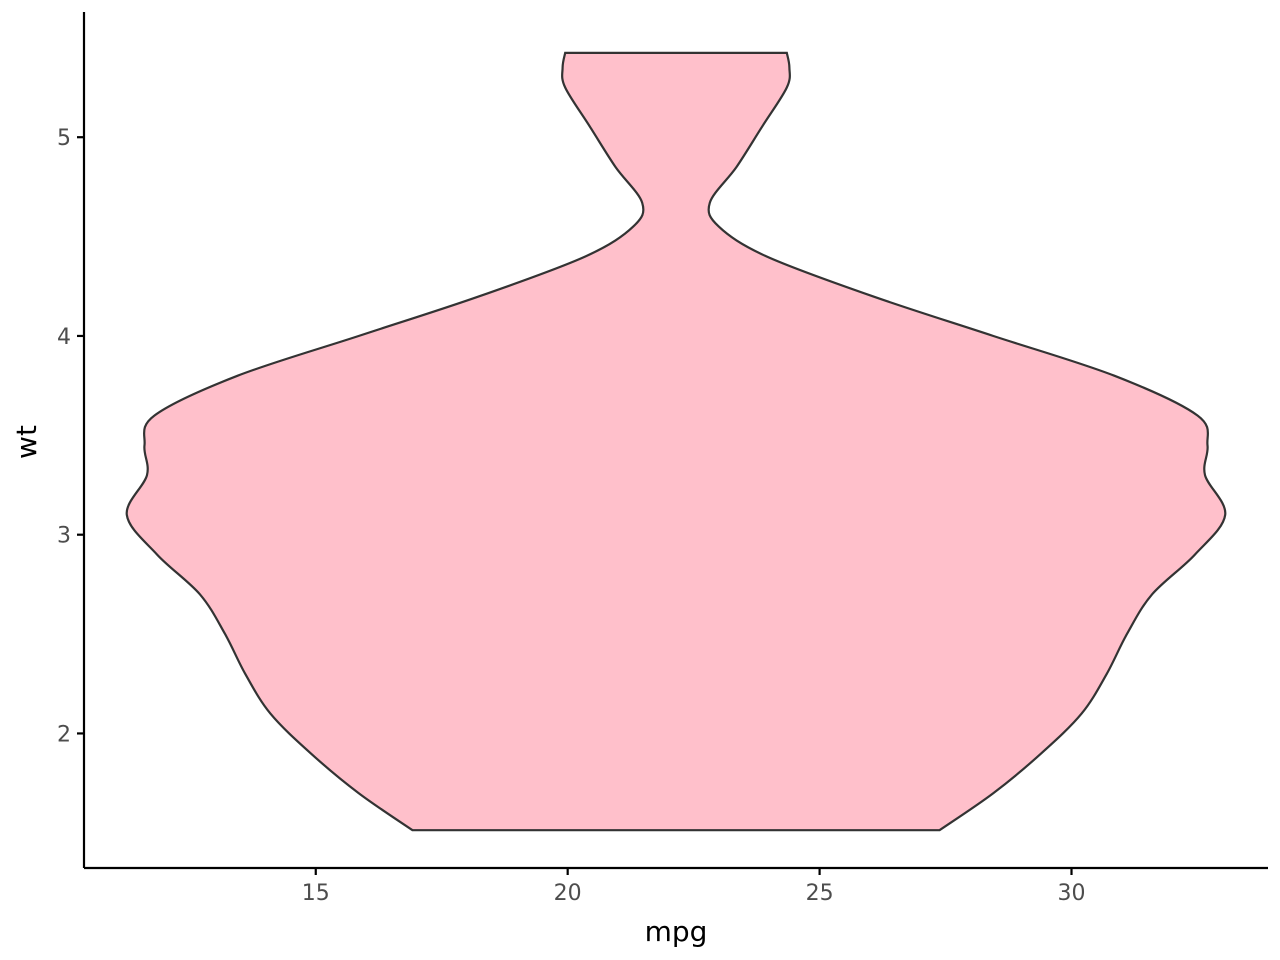 This screenshot has height=960, width=1280. What do you see at coordinates (64, 138) in the screenshot?
I see `y-tick-label: 5` at bounding box center [64, 138].